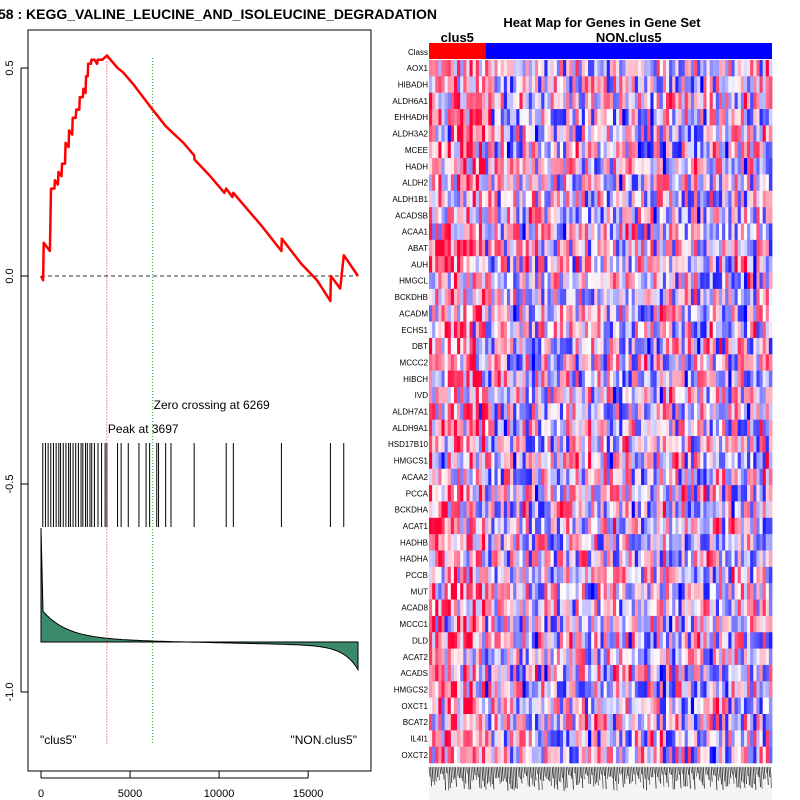 Image resolution: width=800 pixels, height=800 pixels. I want to click on x-tick-label: 10000, so click(219, 794).